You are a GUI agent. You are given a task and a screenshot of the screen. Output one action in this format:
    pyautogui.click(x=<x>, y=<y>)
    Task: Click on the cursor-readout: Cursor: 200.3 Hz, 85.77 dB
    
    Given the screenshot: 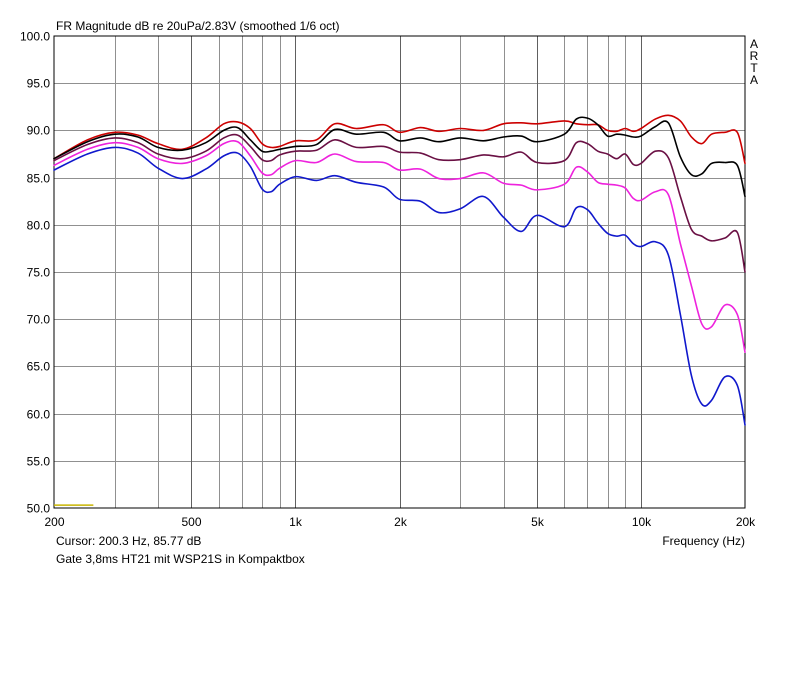 What is the action you would take?
    pyautogui.click(x=128, y=541)
    